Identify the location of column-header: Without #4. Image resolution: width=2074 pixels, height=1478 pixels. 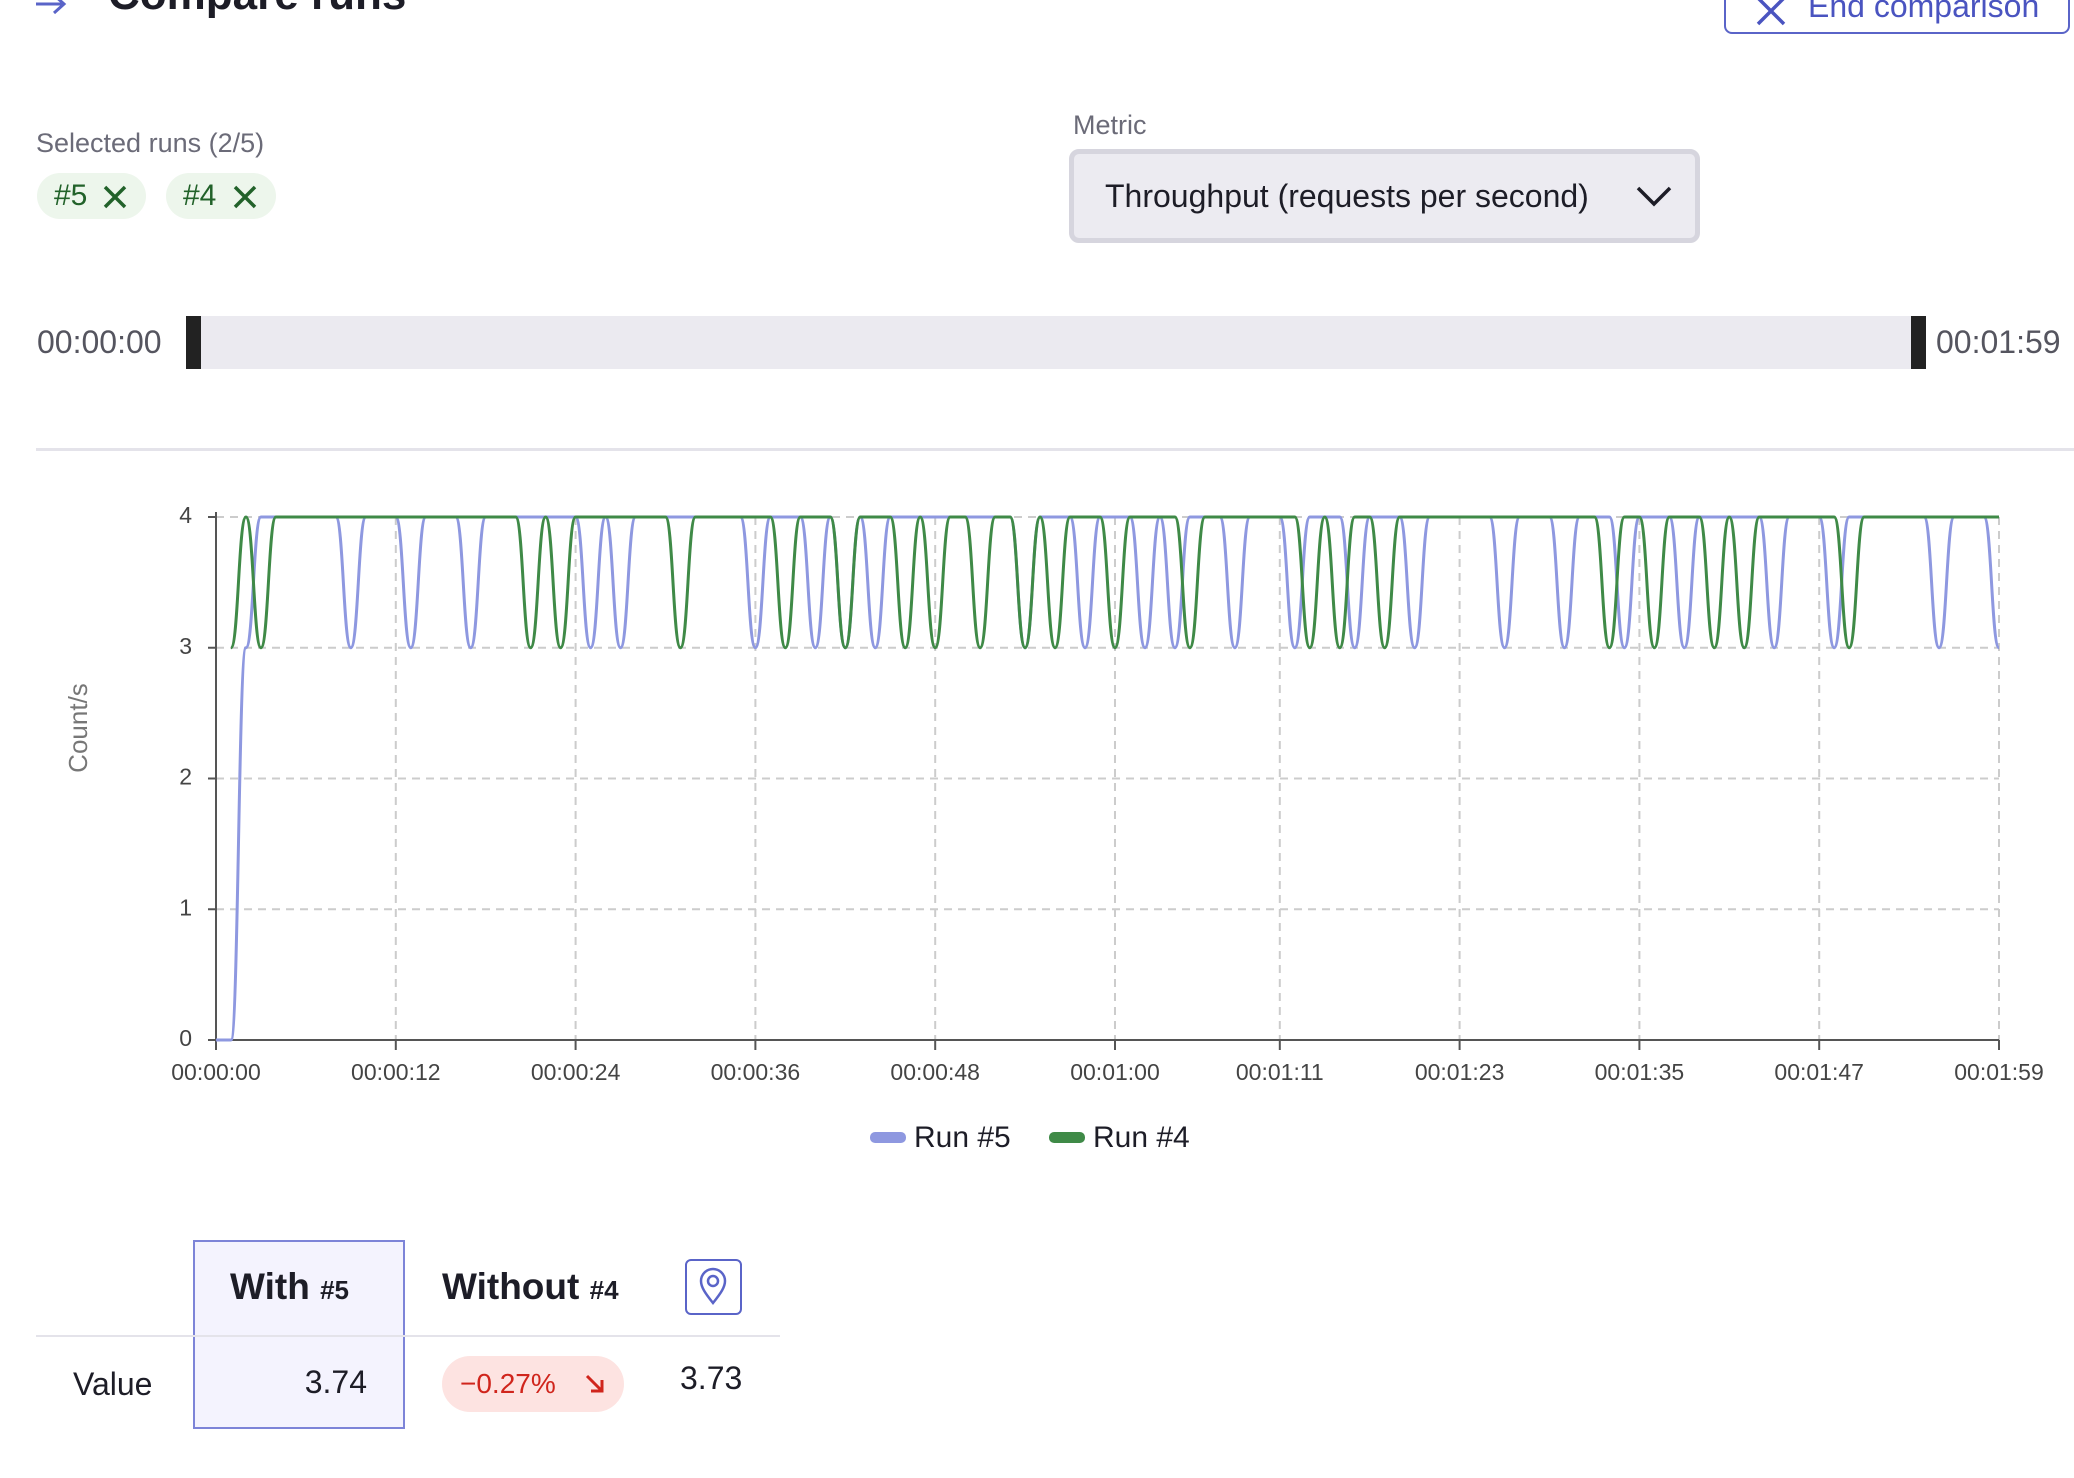
(530, 1287).